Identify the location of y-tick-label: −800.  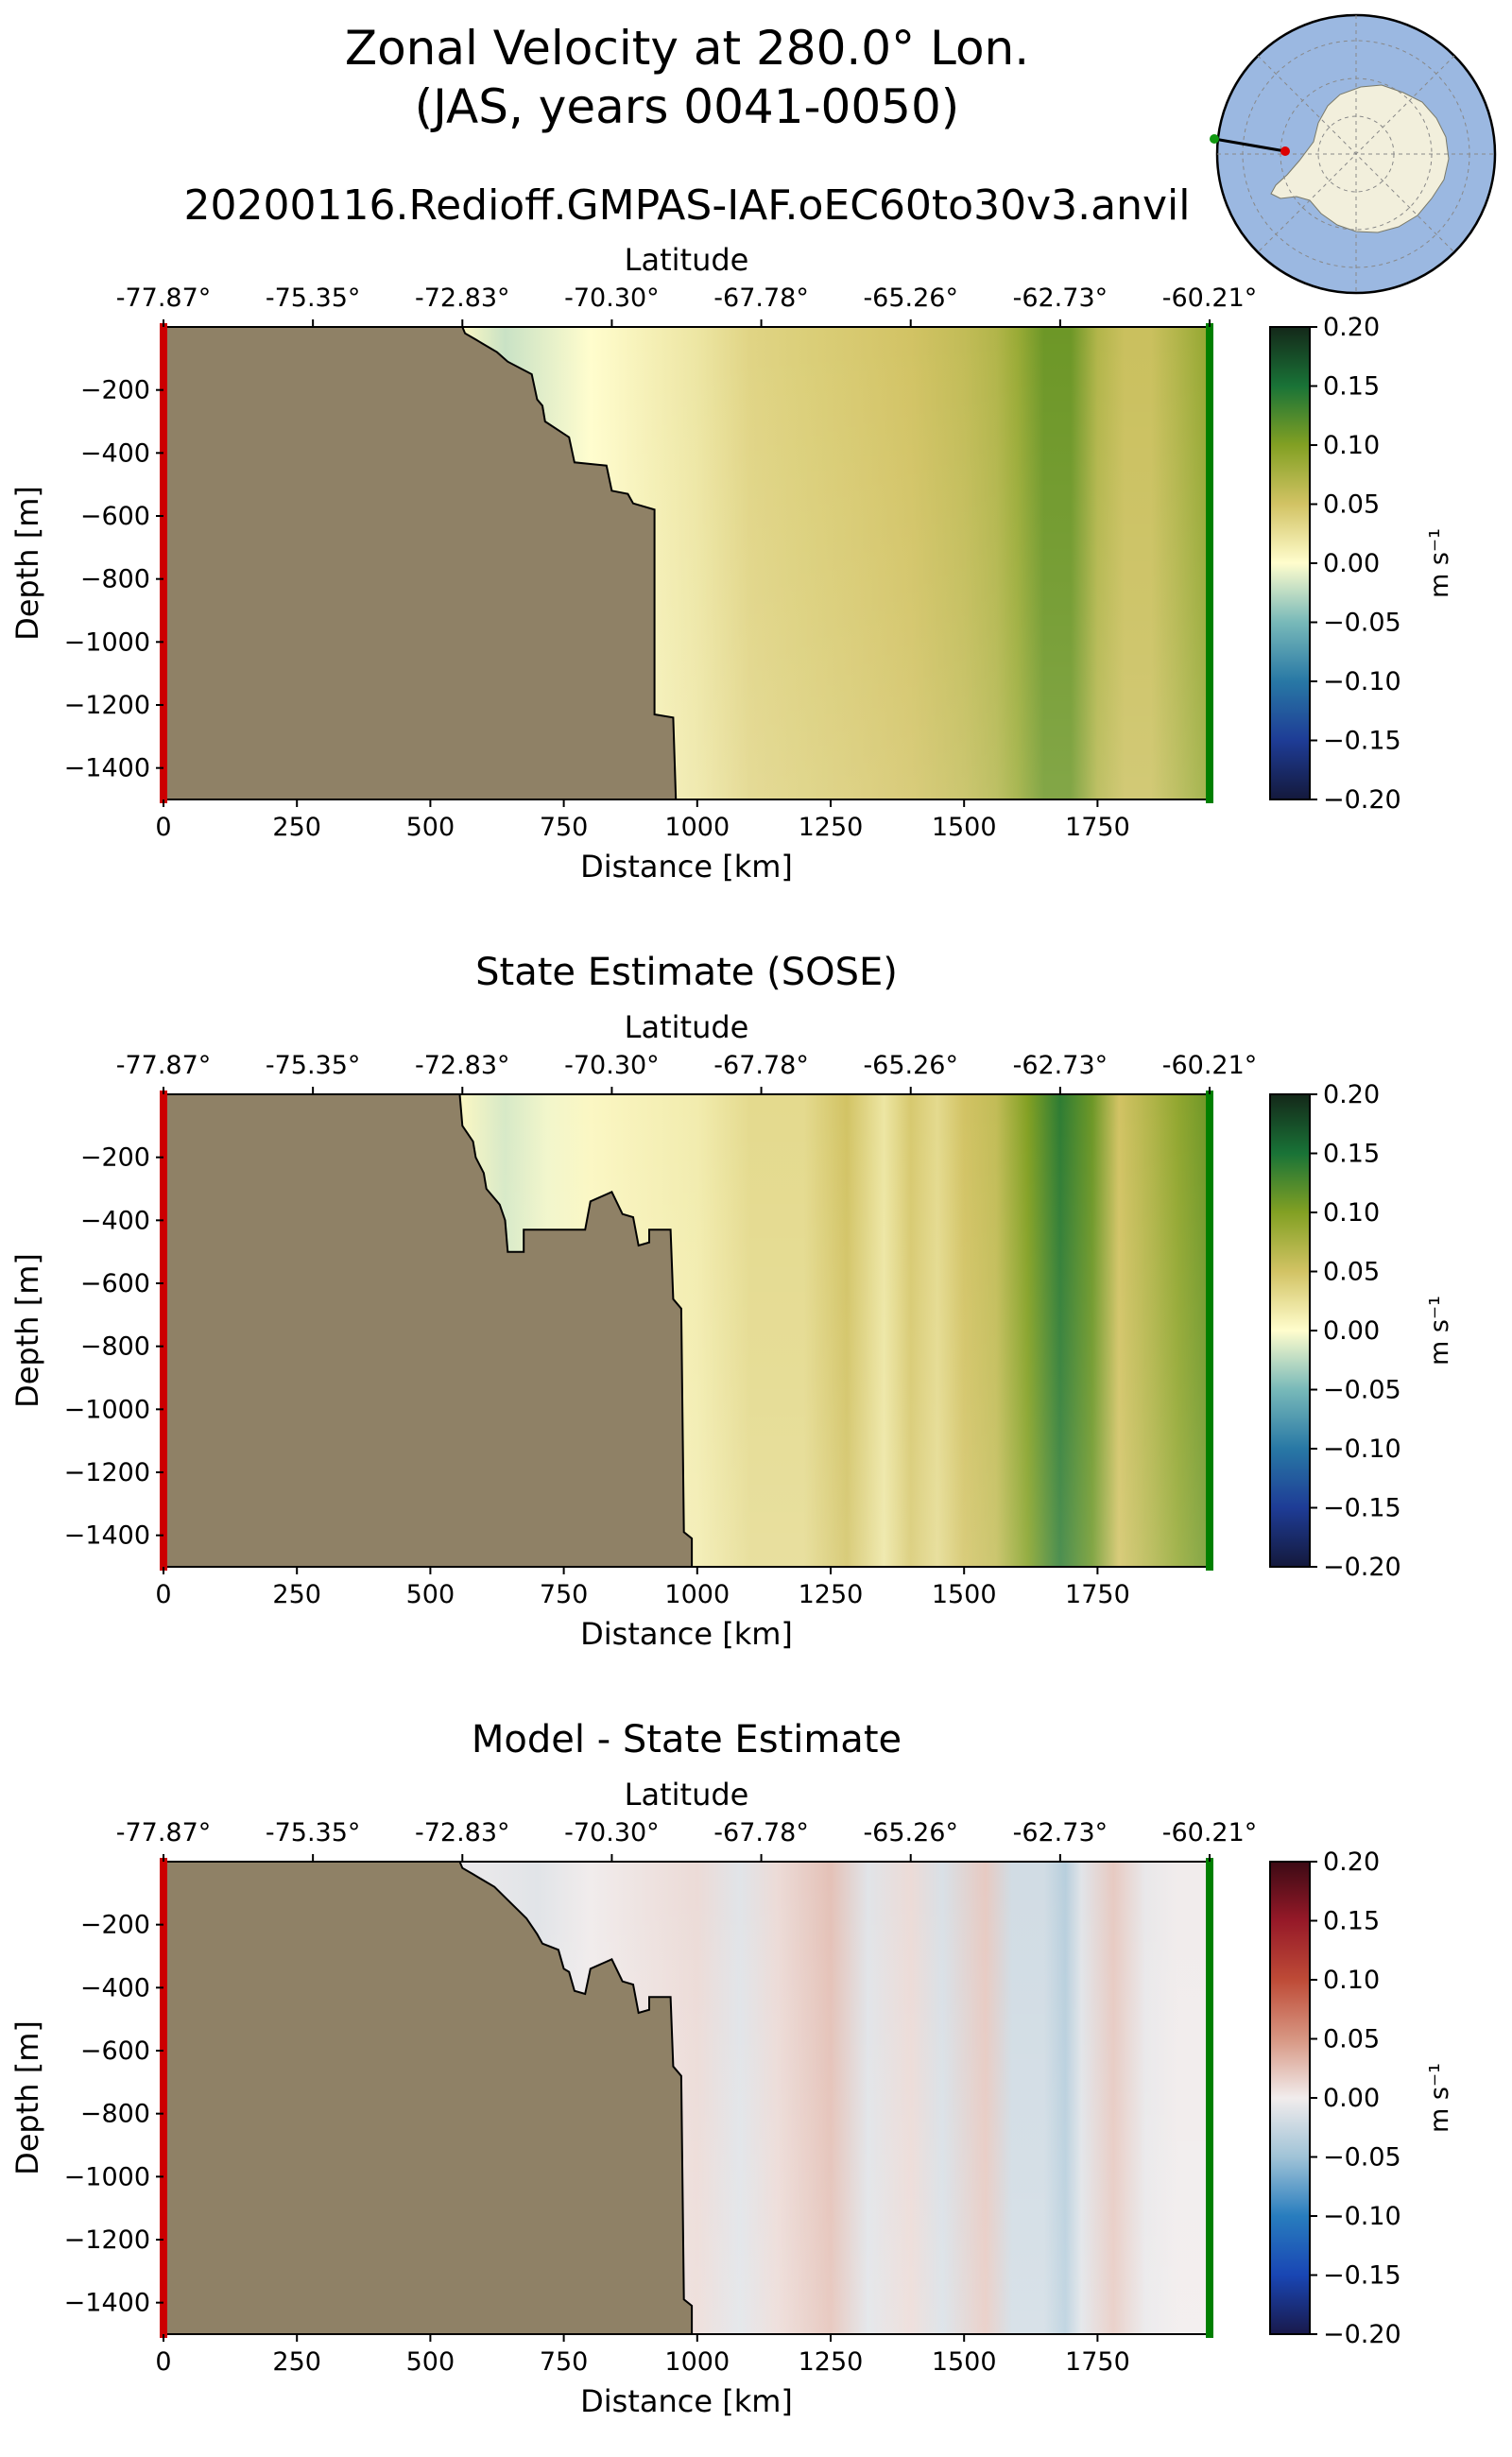
(115, 1347).